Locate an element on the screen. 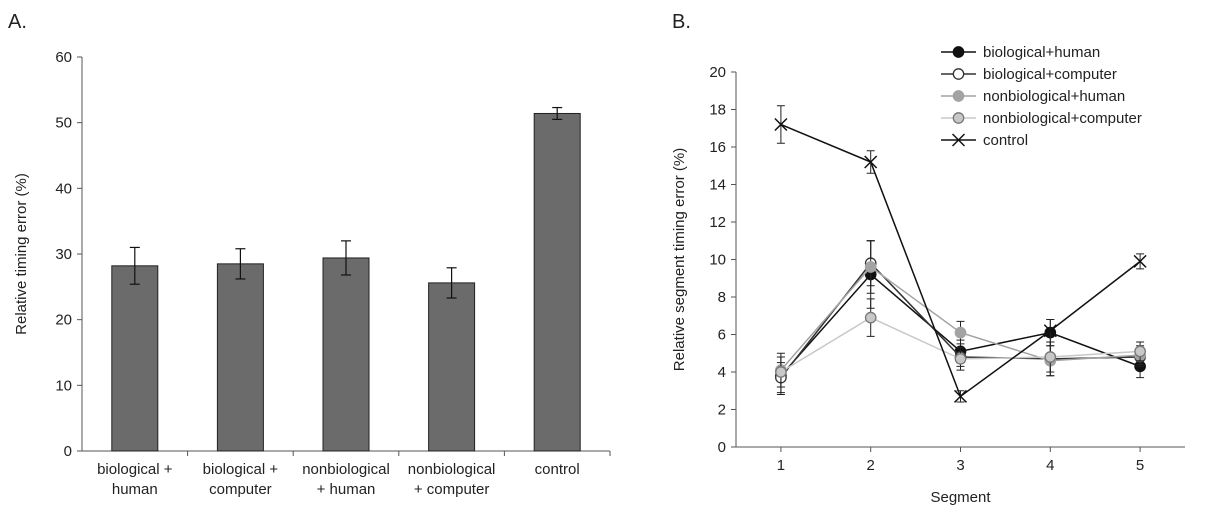  y-tick-label: 60 is located at coordinates (63, 57).